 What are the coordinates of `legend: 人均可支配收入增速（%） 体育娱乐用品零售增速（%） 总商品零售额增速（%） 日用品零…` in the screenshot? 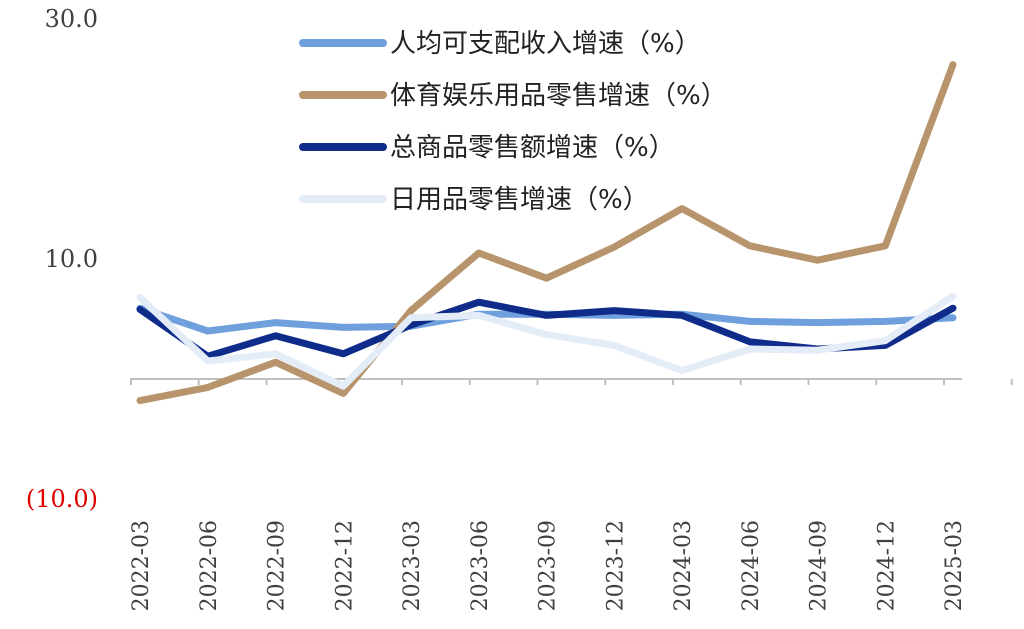 It's located at (513, 122).